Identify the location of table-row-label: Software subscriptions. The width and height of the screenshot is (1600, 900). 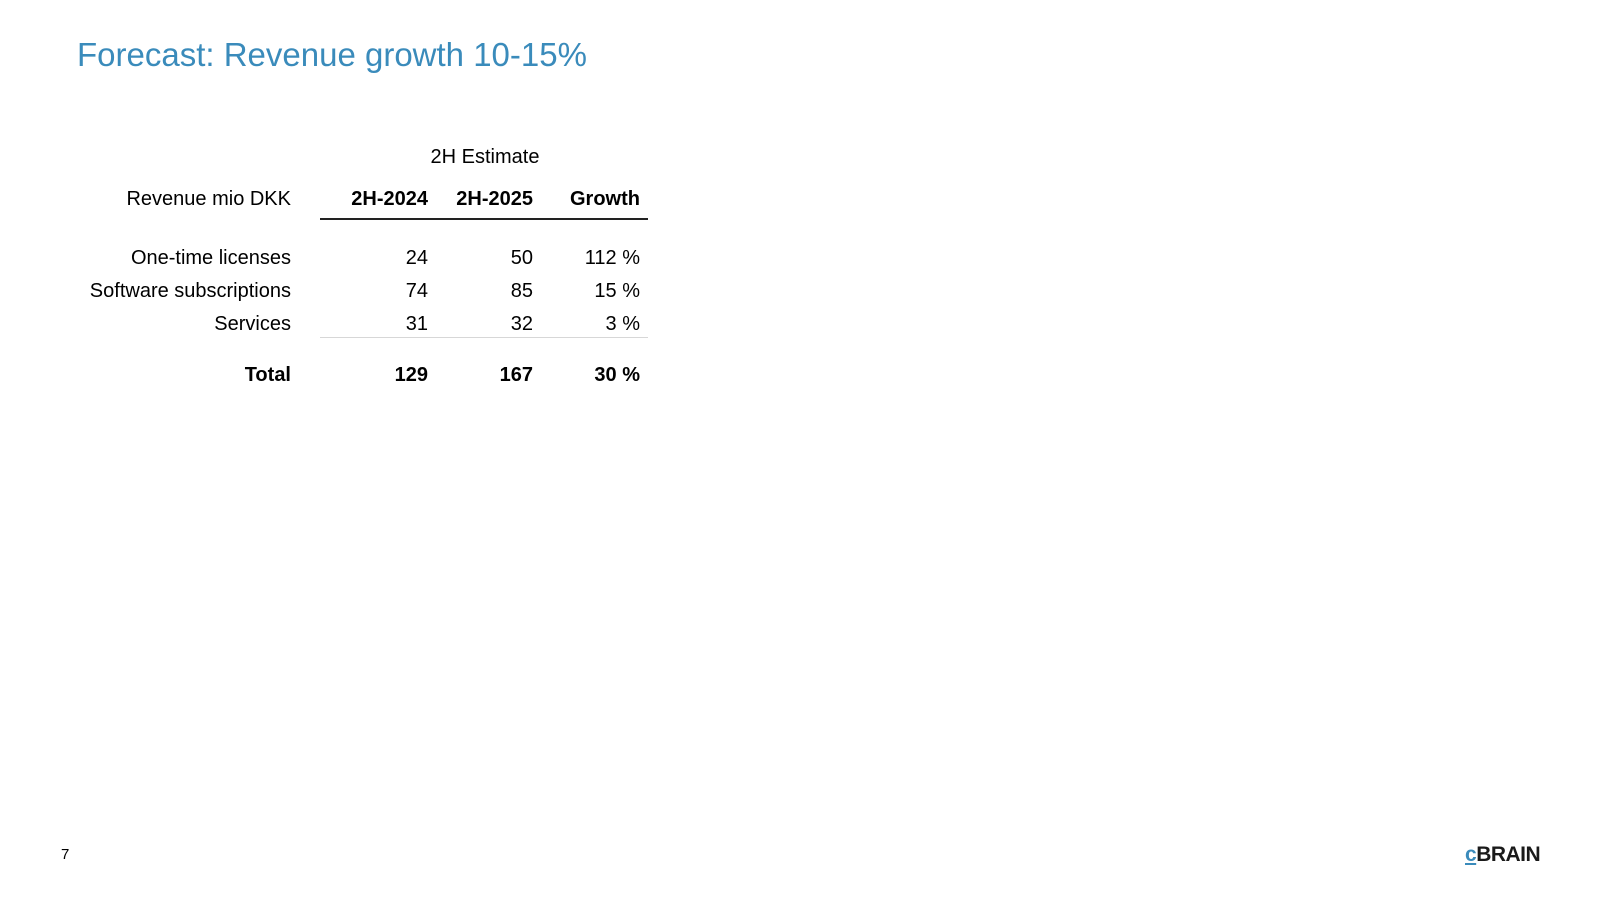
(190, 291).